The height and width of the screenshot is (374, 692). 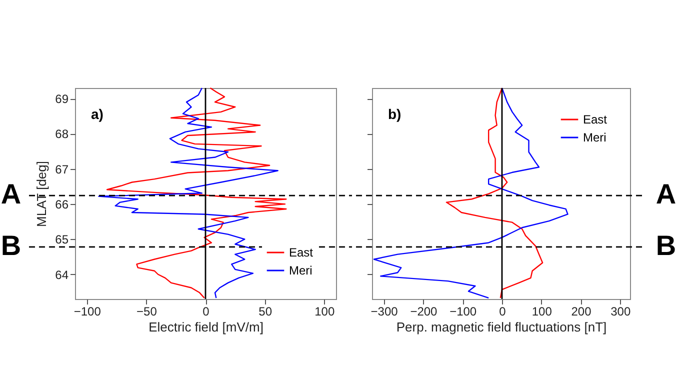 What do you see at coordinates (395, 114) in the screenshot?
I see `annotation: b)` at bounding box center [395, 114].